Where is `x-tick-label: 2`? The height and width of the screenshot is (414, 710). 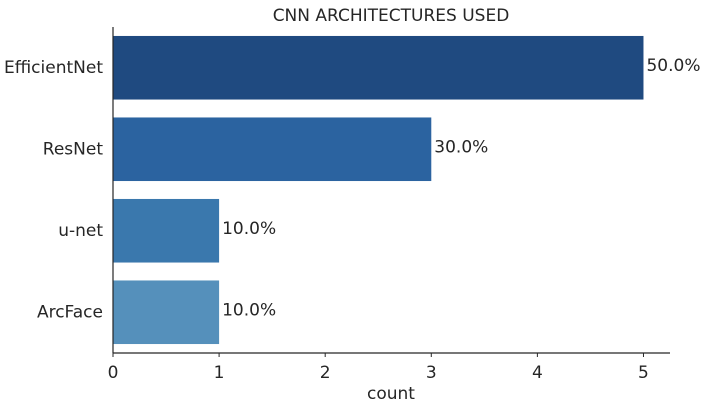
x-tick-label: 2 is located at coordinates (325, 373).